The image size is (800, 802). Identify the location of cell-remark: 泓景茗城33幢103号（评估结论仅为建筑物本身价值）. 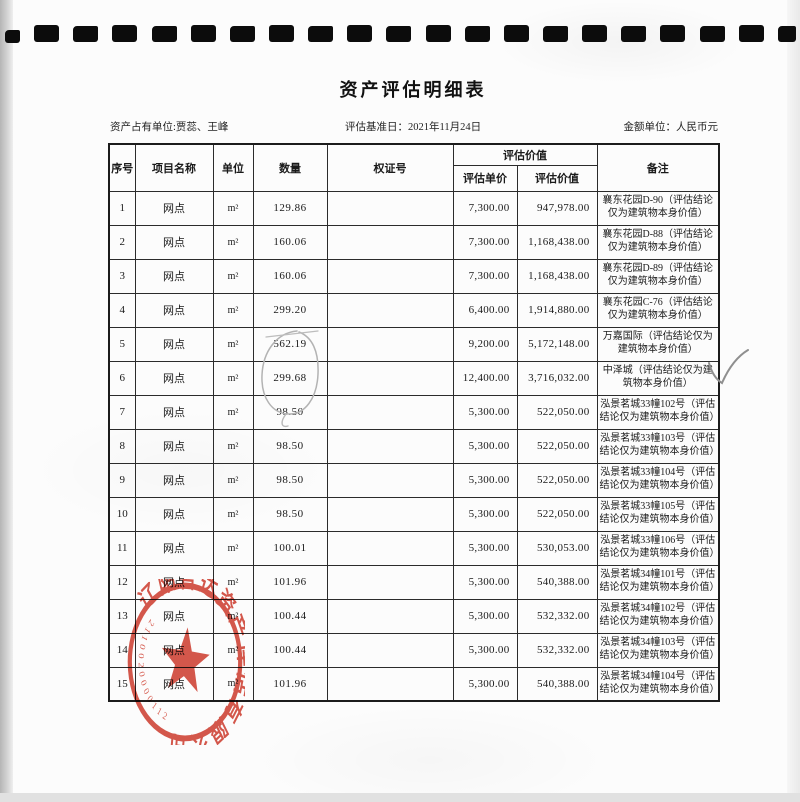
(658, 446).